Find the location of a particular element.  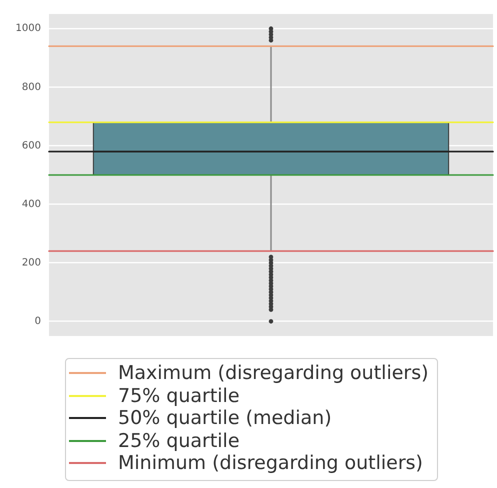

legend-label: Minimum (disregarding outliers) is located at coordinates (270, 463).